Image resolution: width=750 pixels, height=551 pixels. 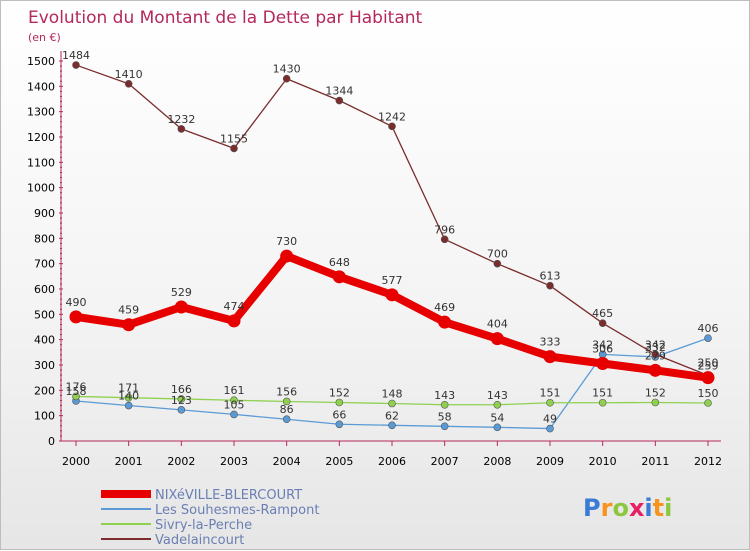 I want to click on data-label: 176, so click(x=76, y=386).